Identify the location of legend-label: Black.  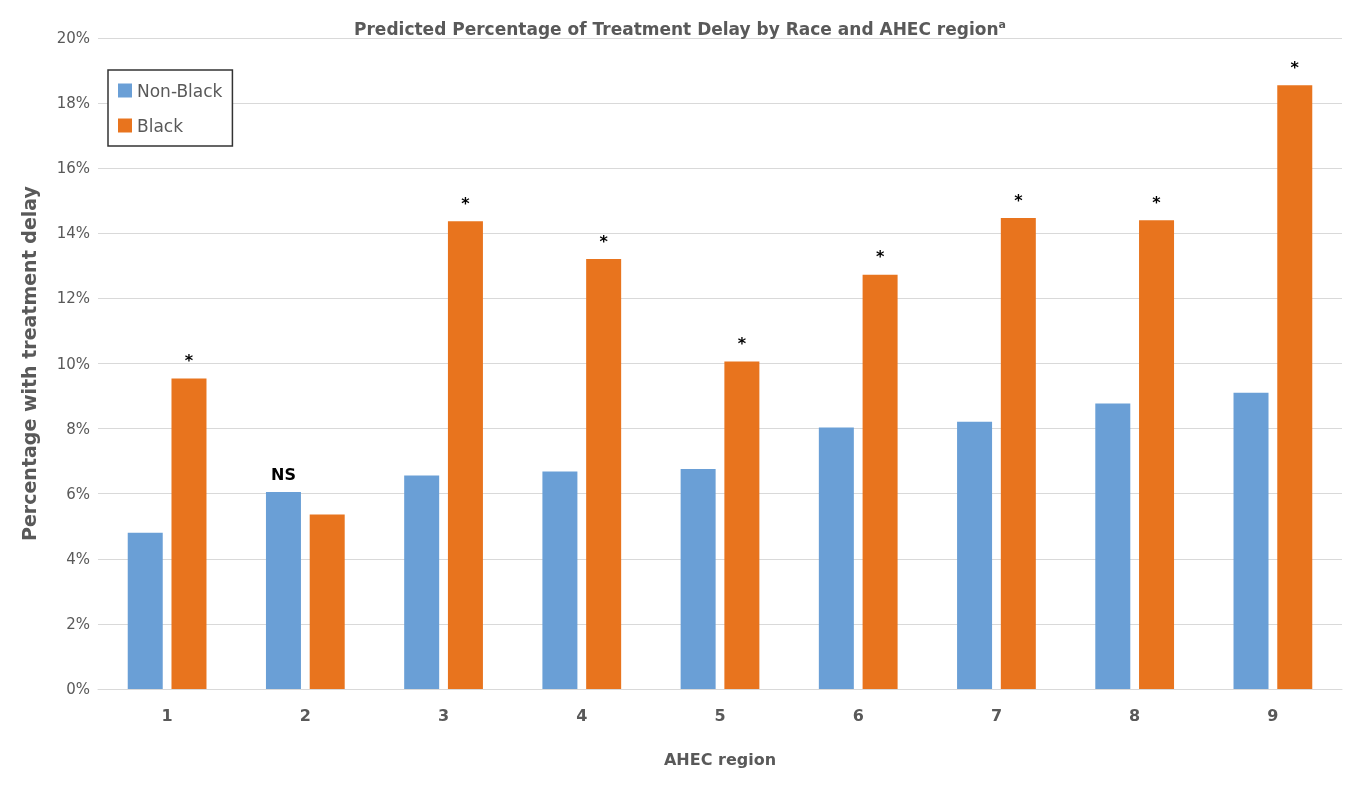
(160, 125).